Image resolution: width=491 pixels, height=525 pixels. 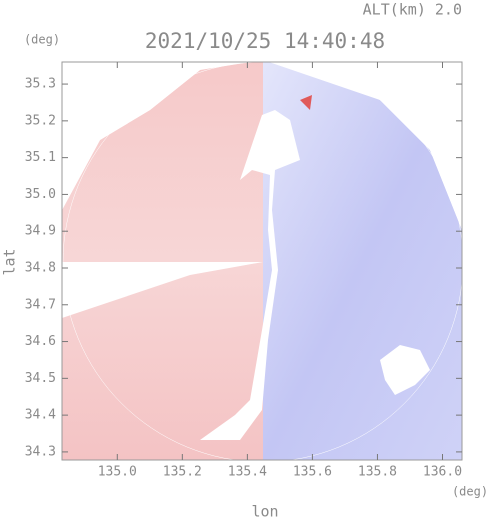 What do you see at coordinates (40, 267) in the screenshot?
I see `y-tick-label: 34.8` at bounding box center [40, 267].